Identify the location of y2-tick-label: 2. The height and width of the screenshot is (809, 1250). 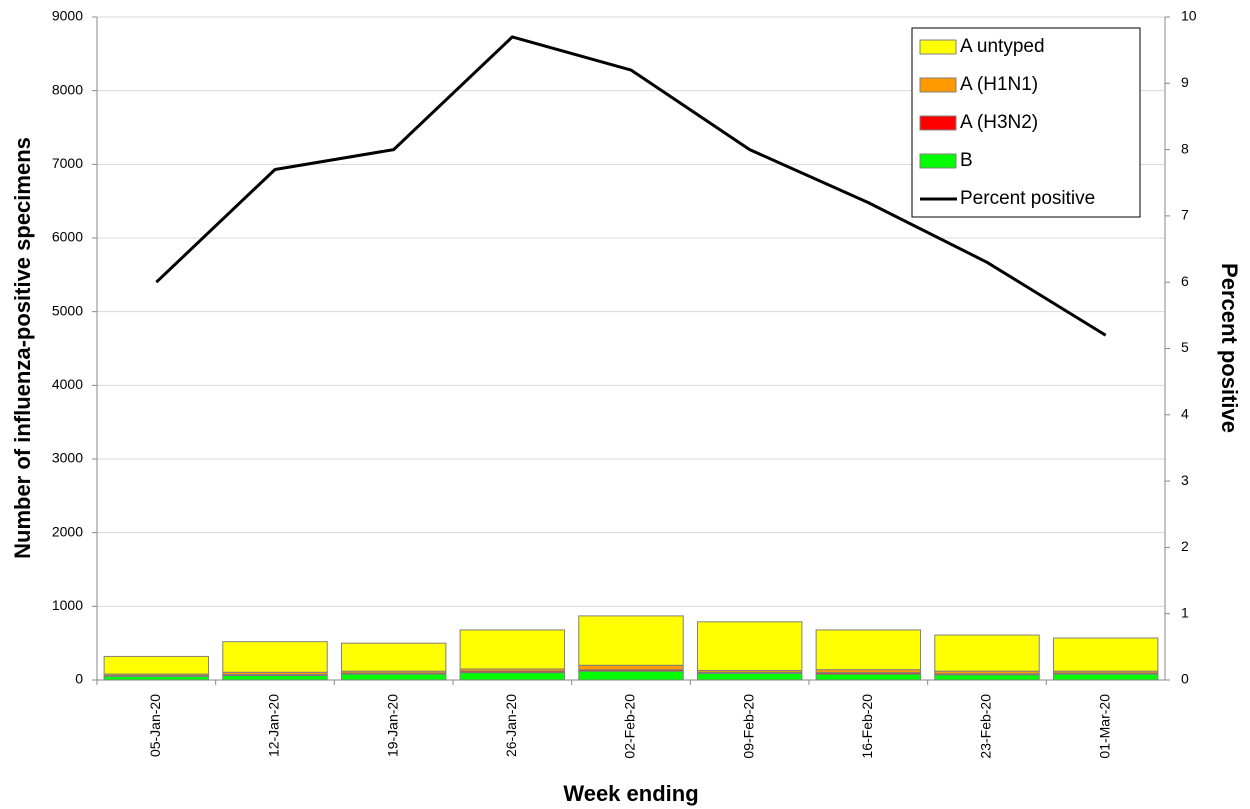
(1185, 546).